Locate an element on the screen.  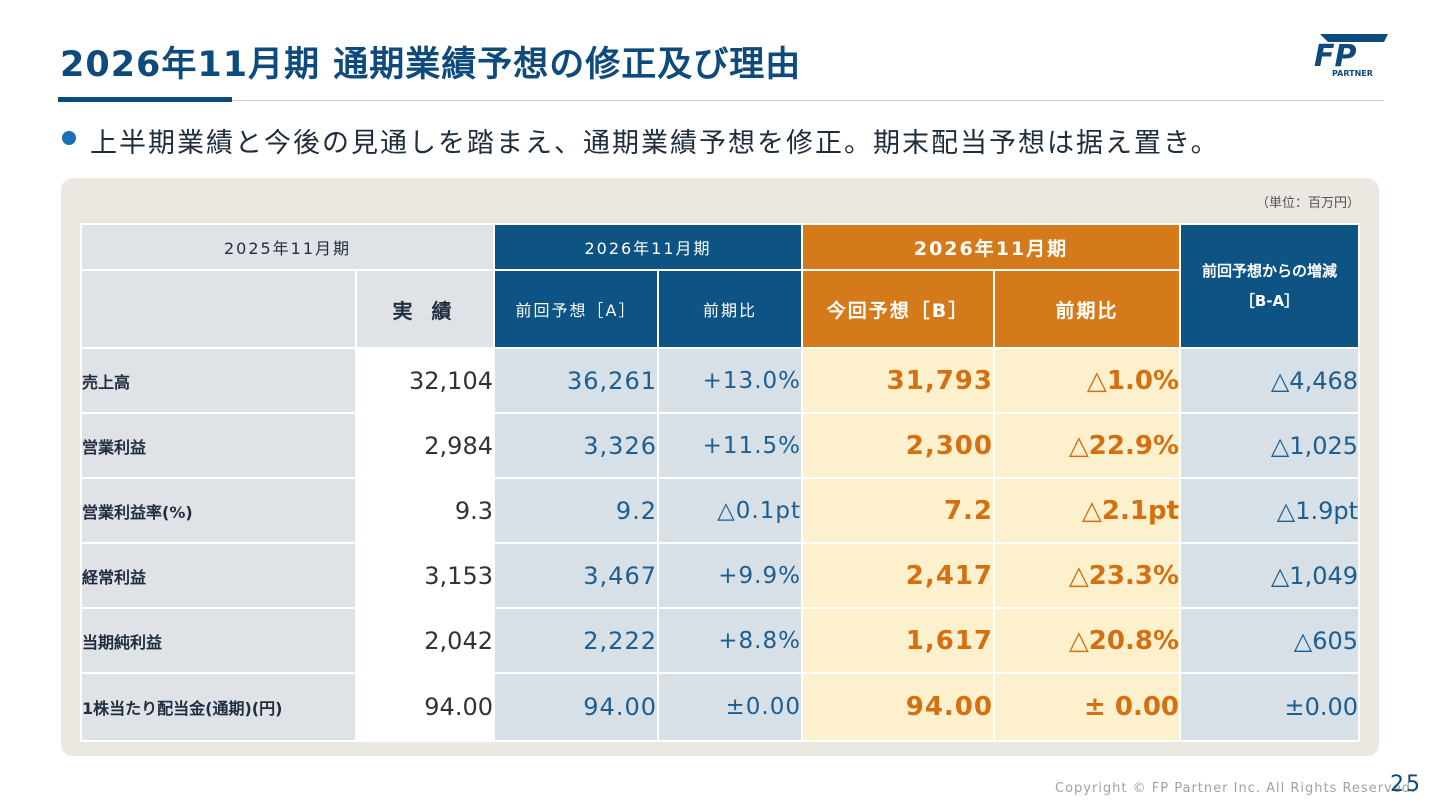
actual-value: 3,153 is located at coordinates (425, 575).